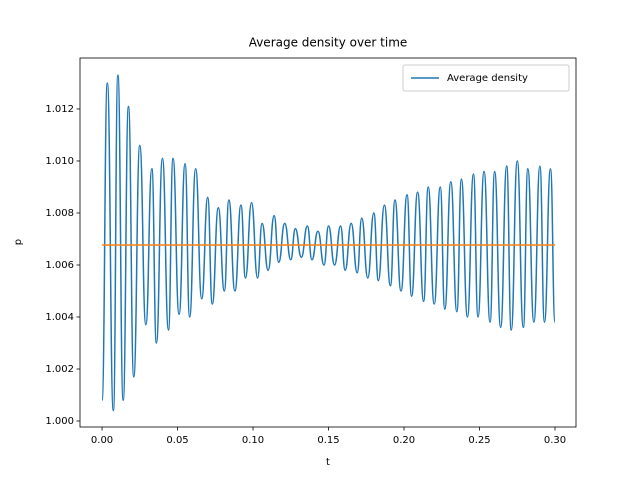 Image resolution: width=640 pixels, height=484 pixels. I want to click on legend-label: Average density, so click(487, 78).